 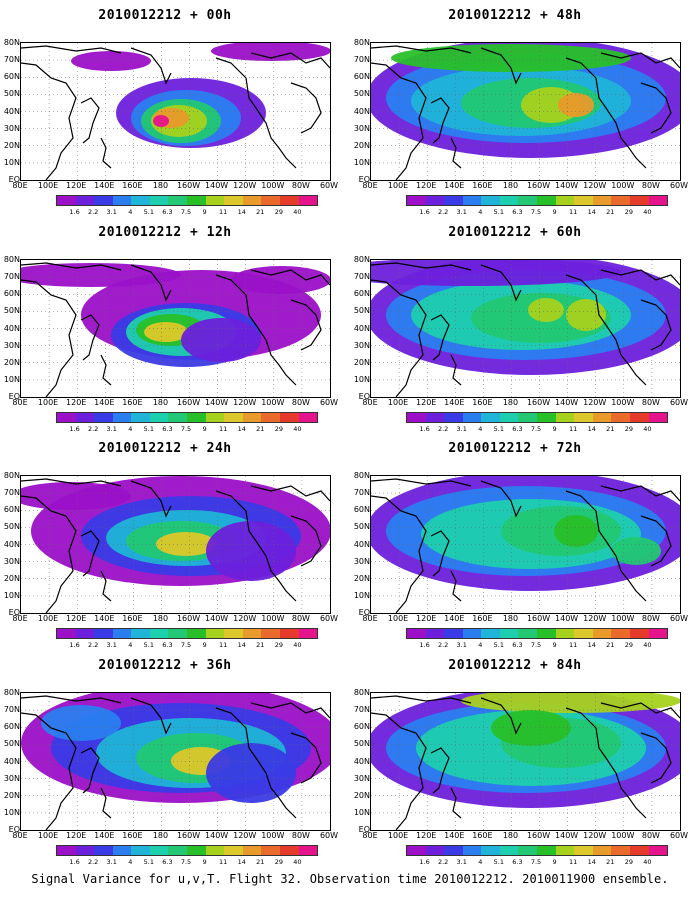 What do you see at coordinates (424, 862) in the screenshot?
I see `colorbar-level-label: 1.6` at bounding box center [424, 862].